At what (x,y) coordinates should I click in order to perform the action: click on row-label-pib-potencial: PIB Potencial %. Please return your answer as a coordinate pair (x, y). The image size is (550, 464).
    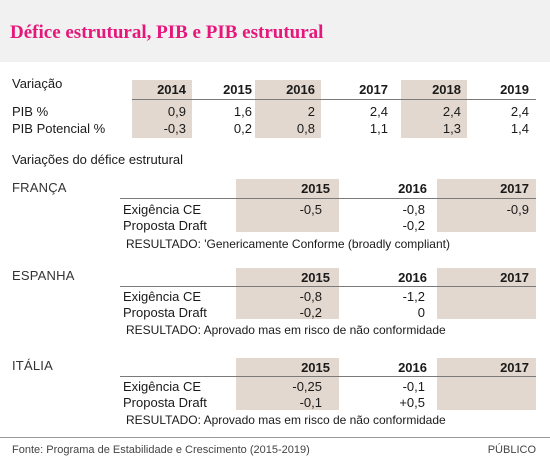
    Looking at the image, I should click on (59, 128).